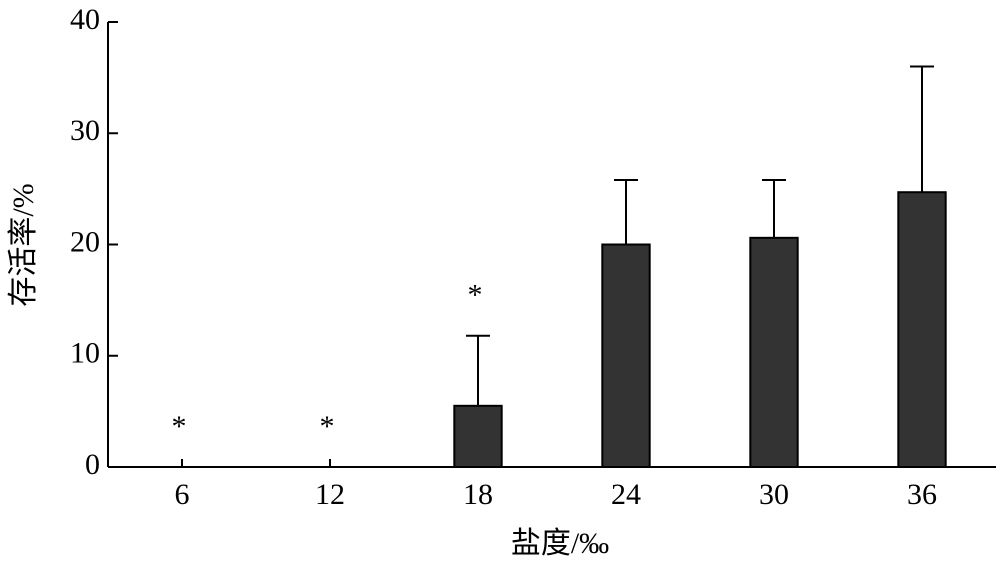 This screenshot has height=571, width=1000. What do you see at coordinates (85, 130) in the screenshot?
I see `y-tick-label: 30` at bounding box center [85, 130].